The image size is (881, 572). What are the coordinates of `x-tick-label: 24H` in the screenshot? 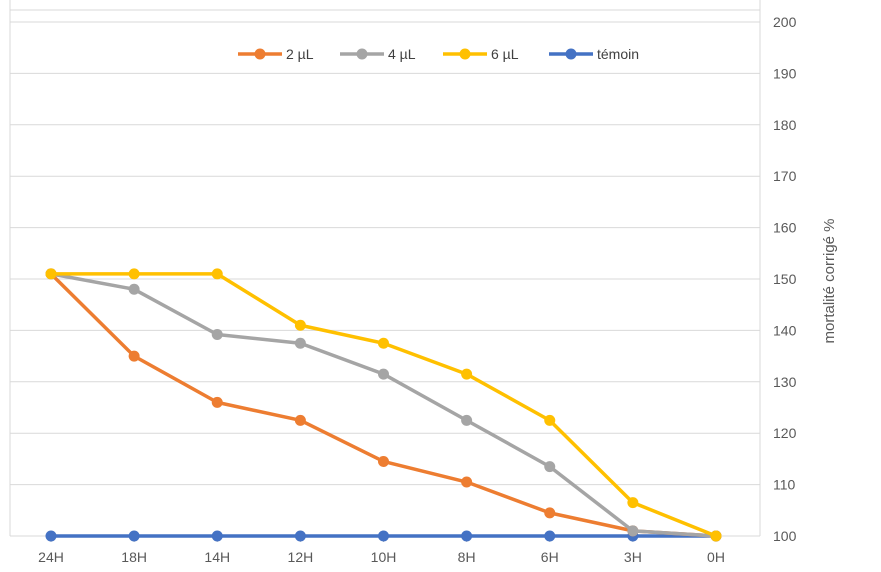 It's located at (51, 557).